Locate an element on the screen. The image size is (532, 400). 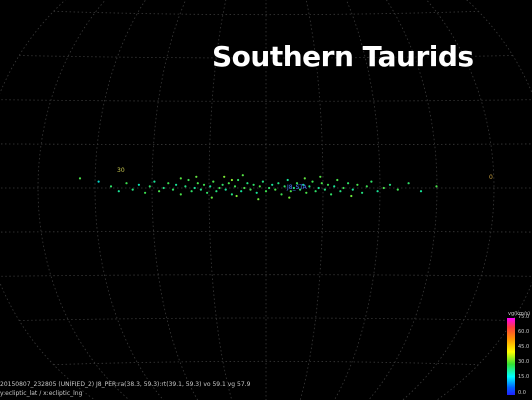
colorbar-tick: 60.0 is located at coordinates (524, 332).